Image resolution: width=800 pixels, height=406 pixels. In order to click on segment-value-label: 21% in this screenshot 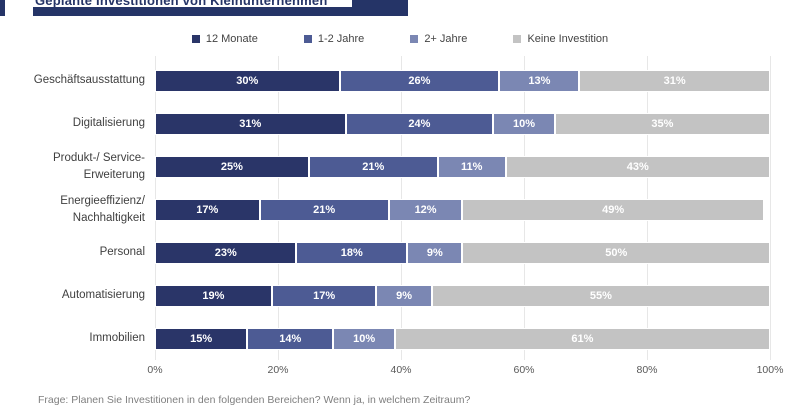, I will do `click(373, 166)`.